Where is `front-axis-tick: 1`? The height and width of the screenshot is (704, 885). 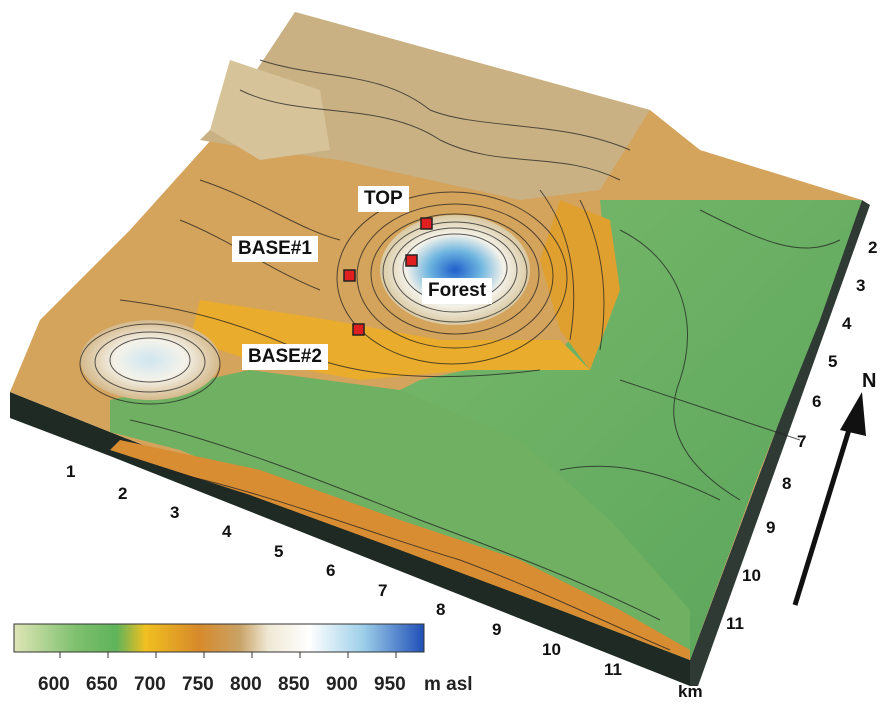 front-axis-tick: 1 is located at coordinates (71, 471).